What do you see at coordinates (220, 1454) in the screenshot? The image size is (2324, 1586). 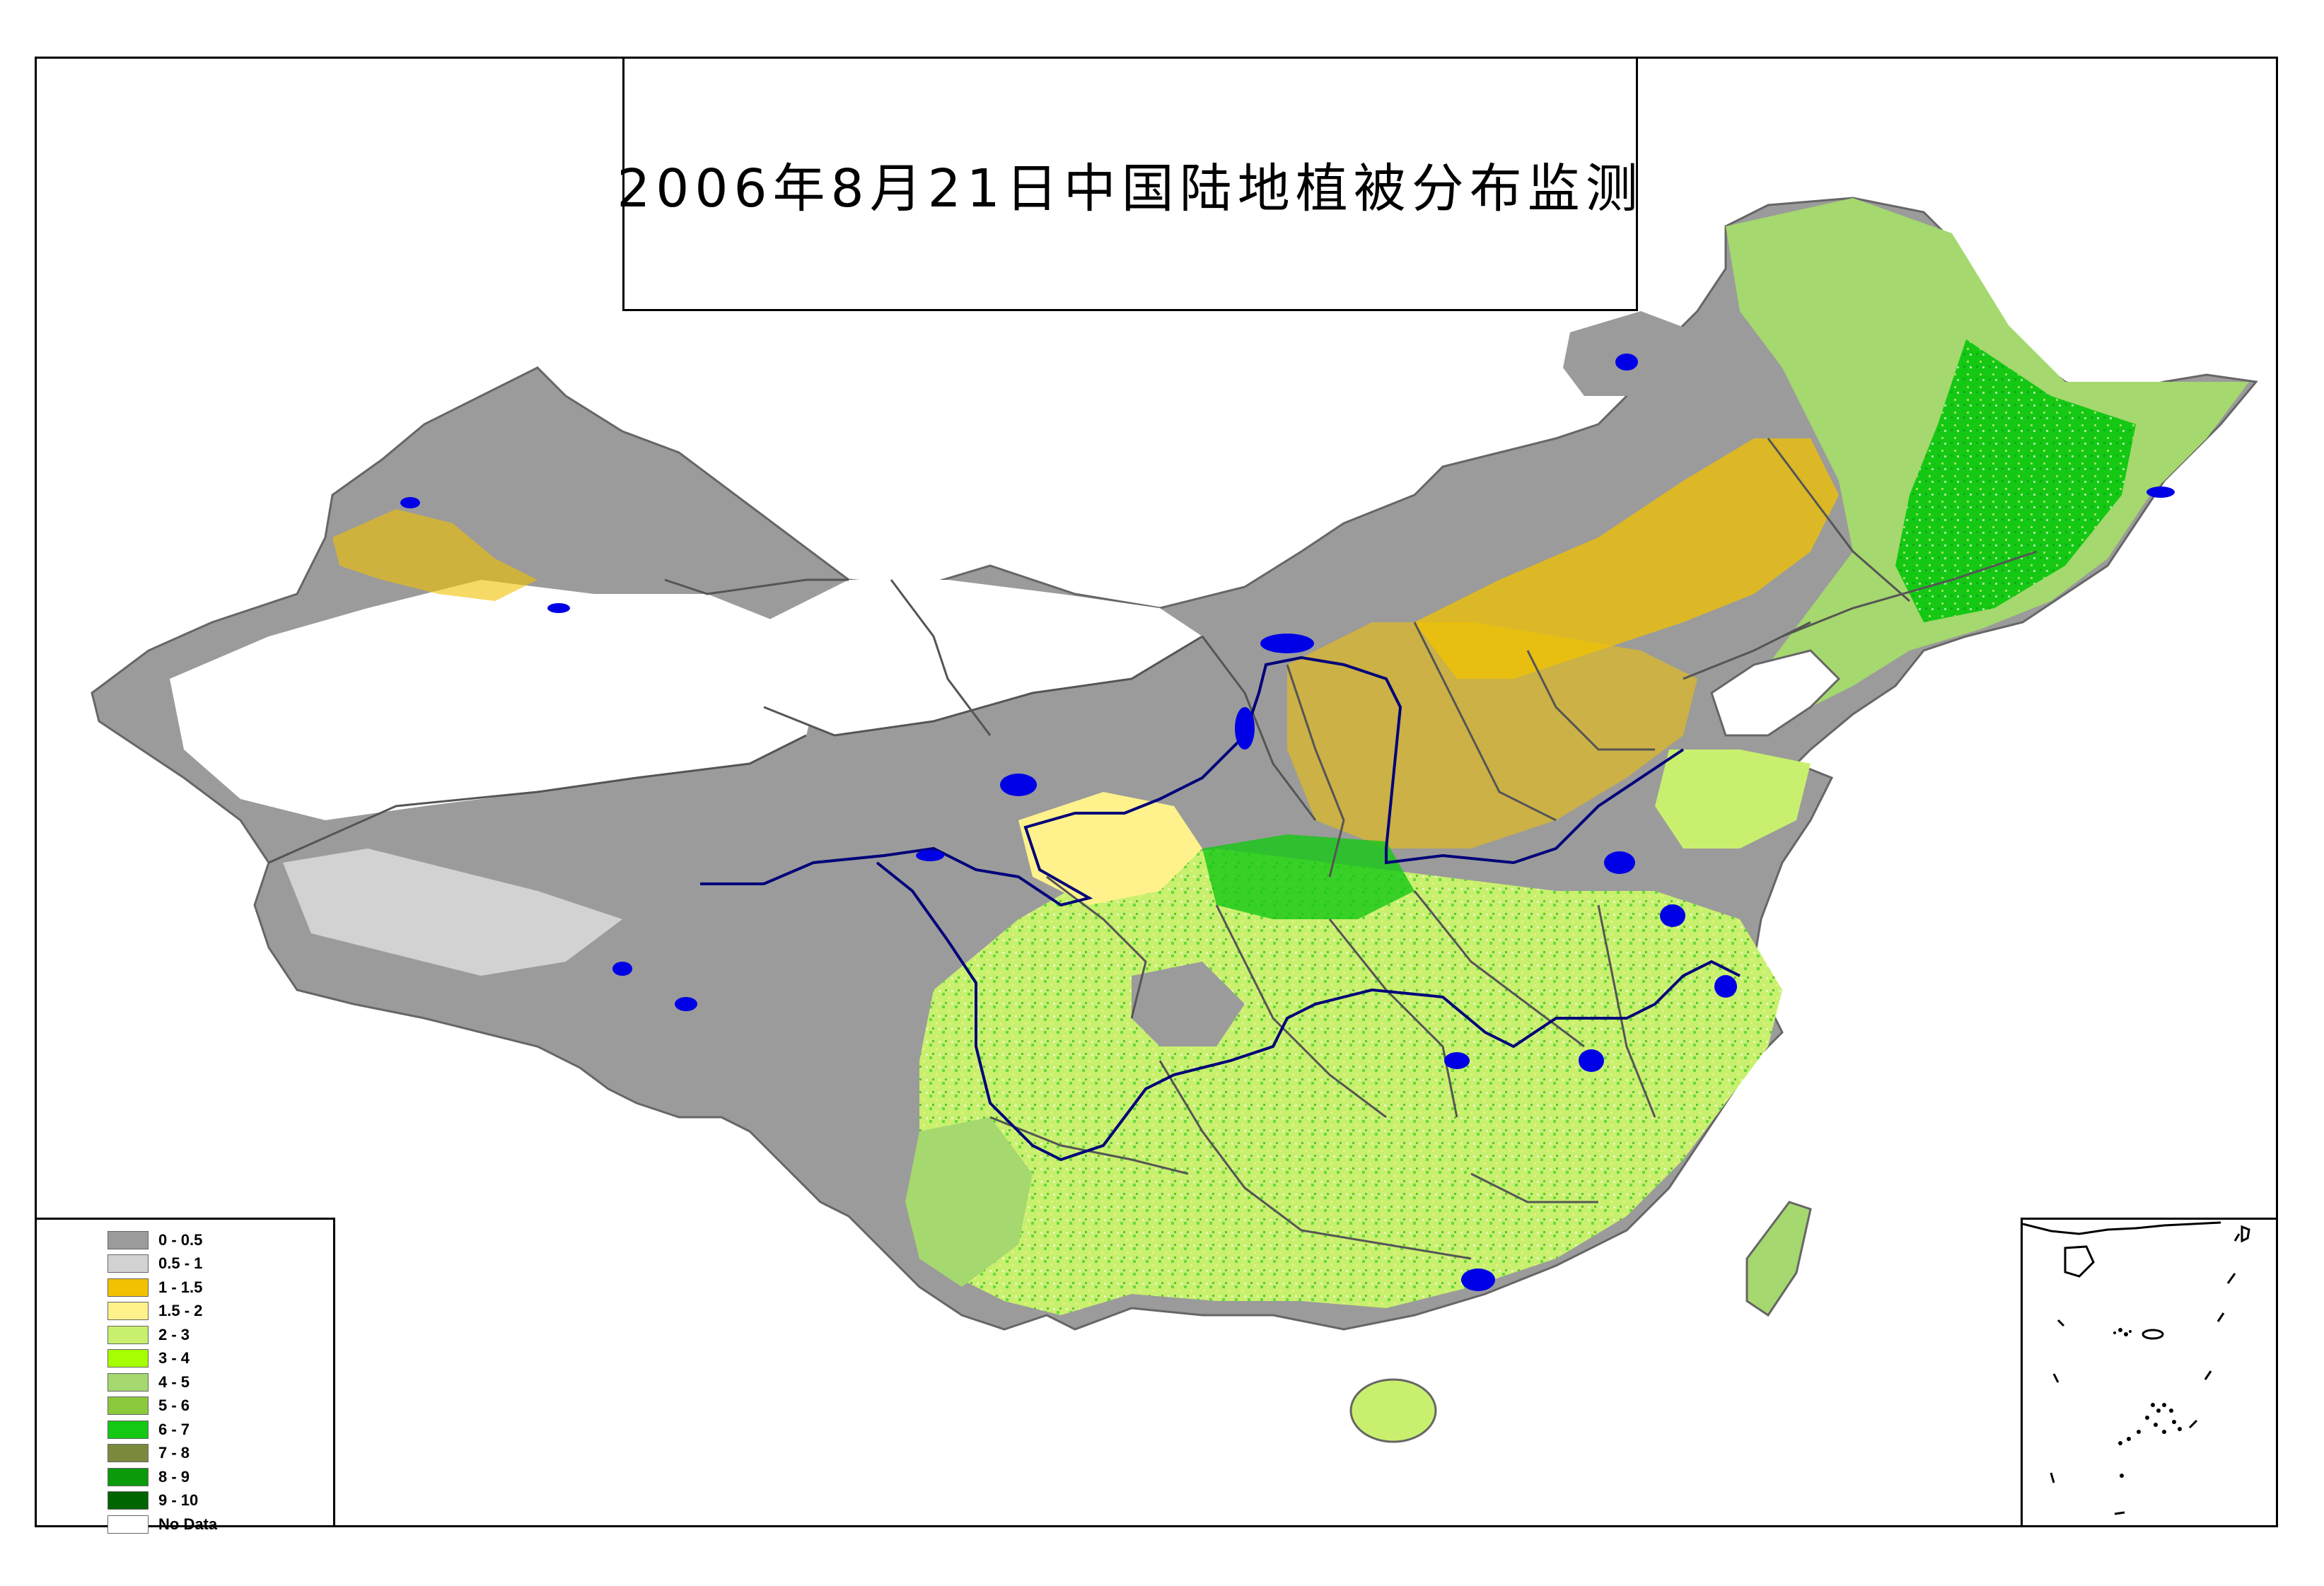 I see `legend-row: 7 - 8` at bounding box center [220, 1454].